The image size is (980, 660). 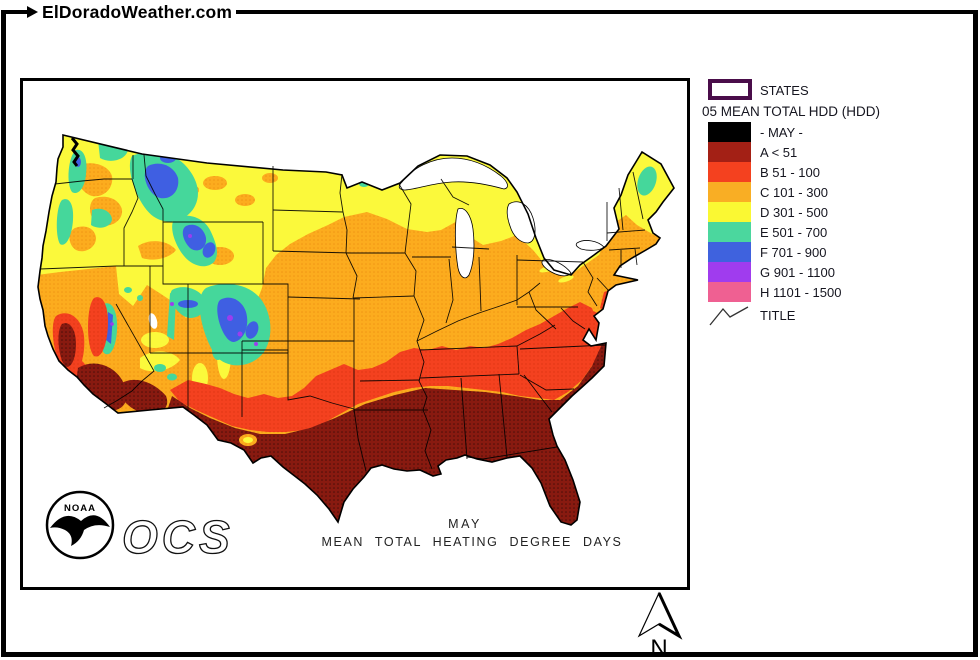 I want to click on site-title-link: ElDoradoWeather.com, so click(x=137, y=12).